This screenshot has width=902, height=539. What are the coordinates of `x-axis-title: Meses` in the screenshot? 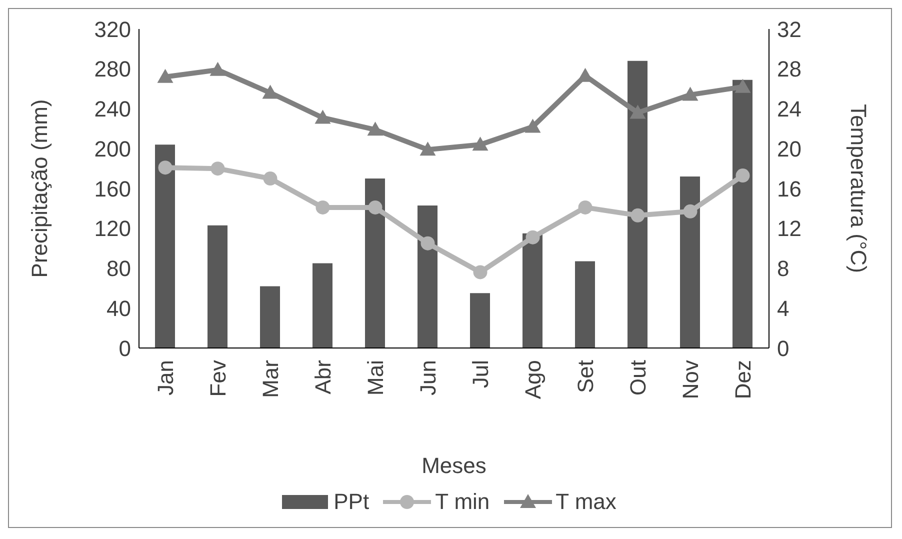 It's located at (454, 465).